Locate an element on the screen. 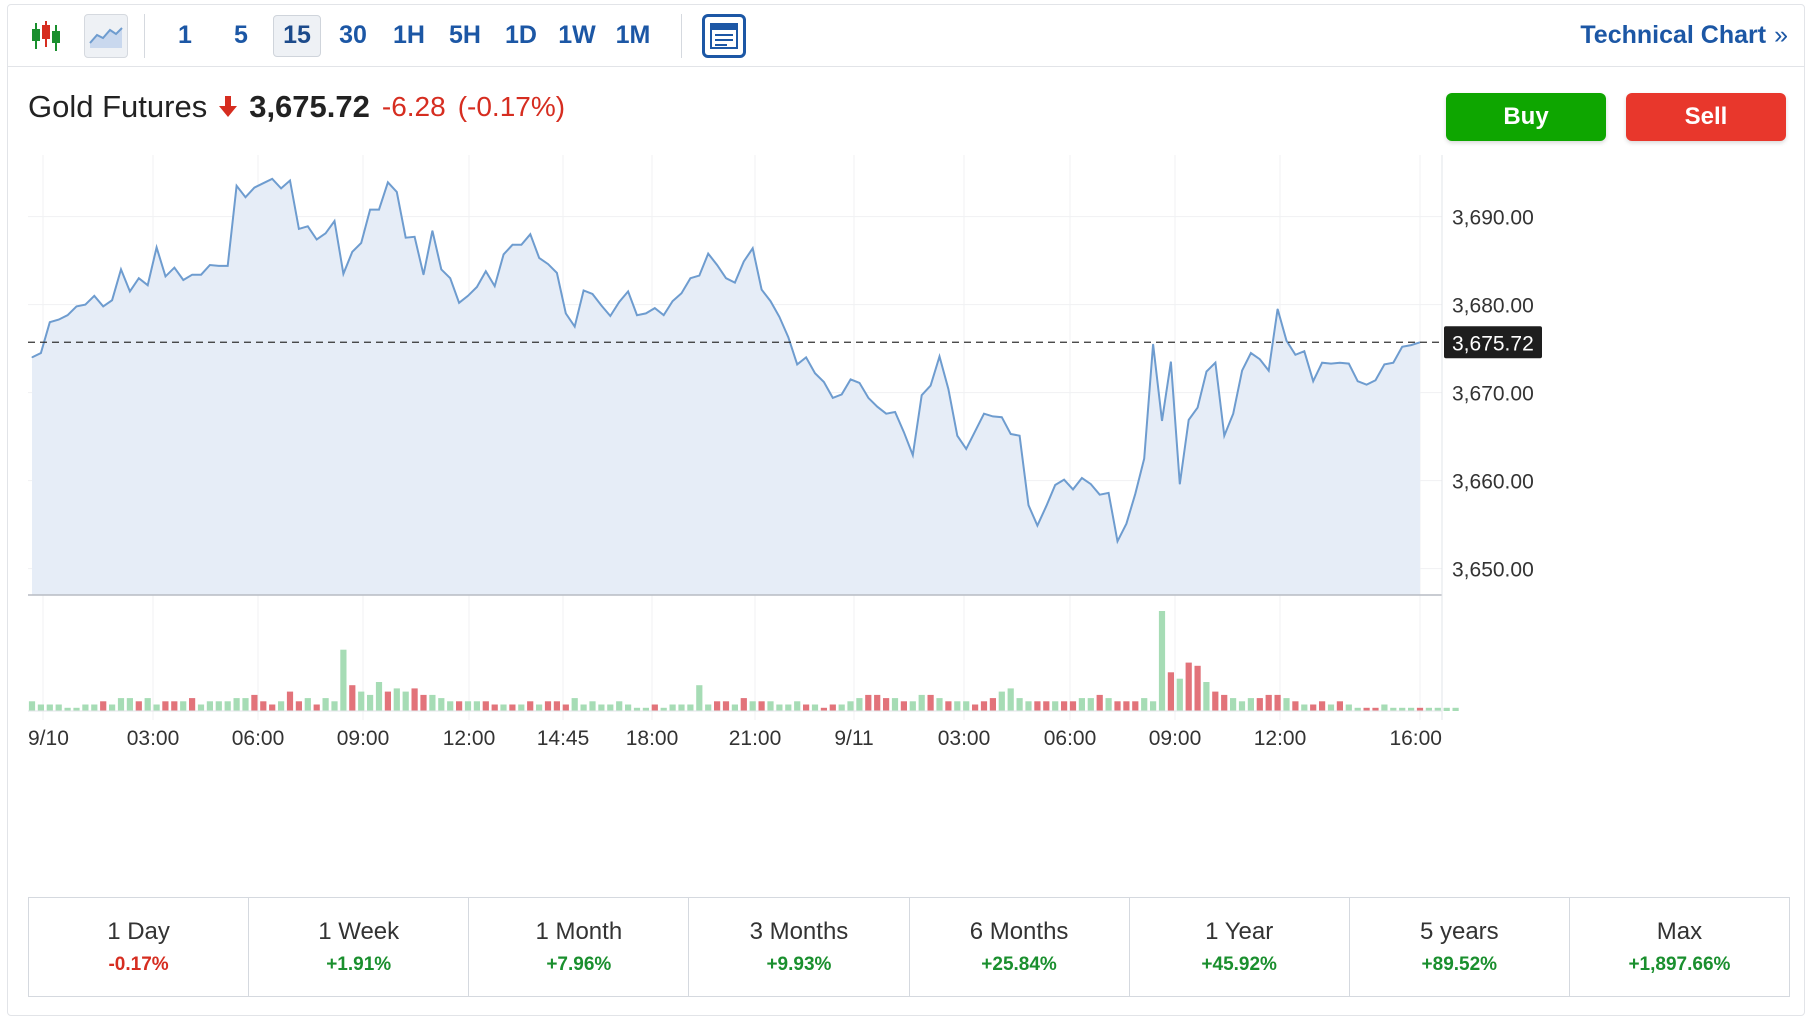 This screenshot has width=1812, height=1022. period-change: +7.96% is located at coordinates (579, 964).